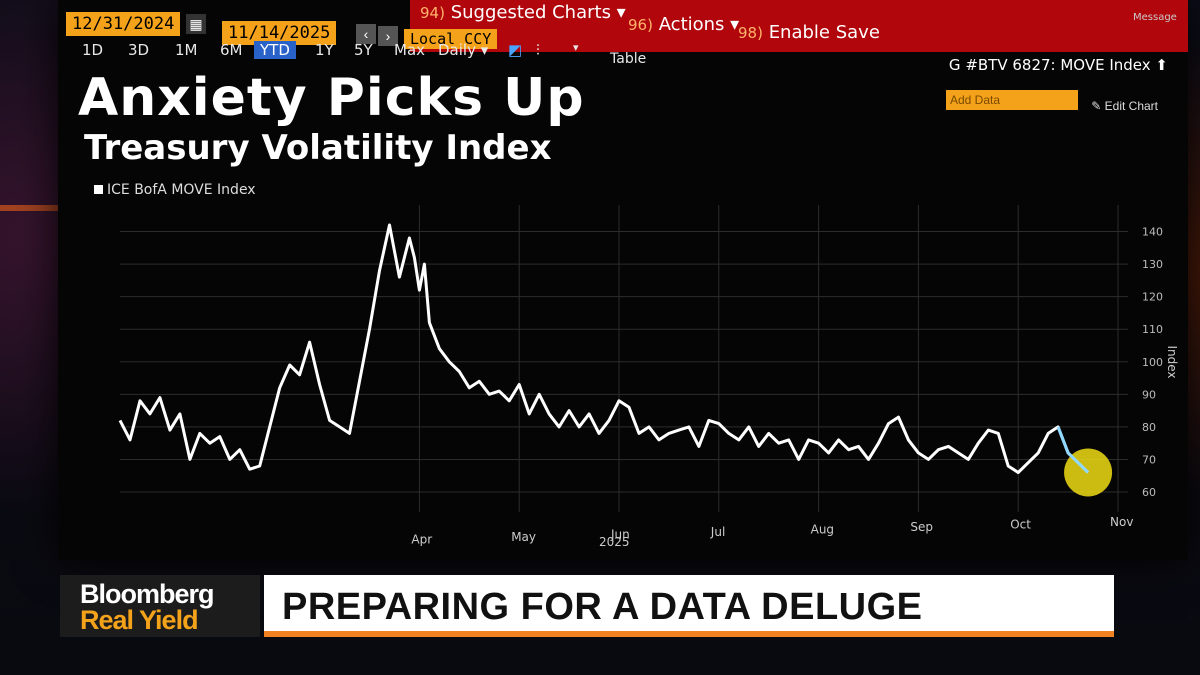  What do you see at coordinates (1152, 297) in the screenshot?
I see `y-tick-label: 120` at bounding box center [1152, 297].